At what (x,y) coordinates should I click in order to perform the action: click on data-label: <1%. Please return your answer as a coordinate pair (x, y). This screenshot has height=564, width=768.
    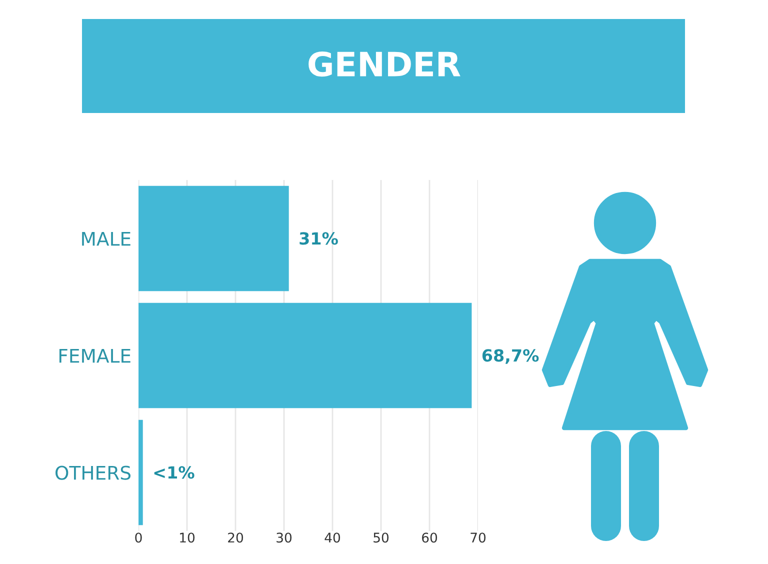
    Looking at the image, I should click on (174, 472).